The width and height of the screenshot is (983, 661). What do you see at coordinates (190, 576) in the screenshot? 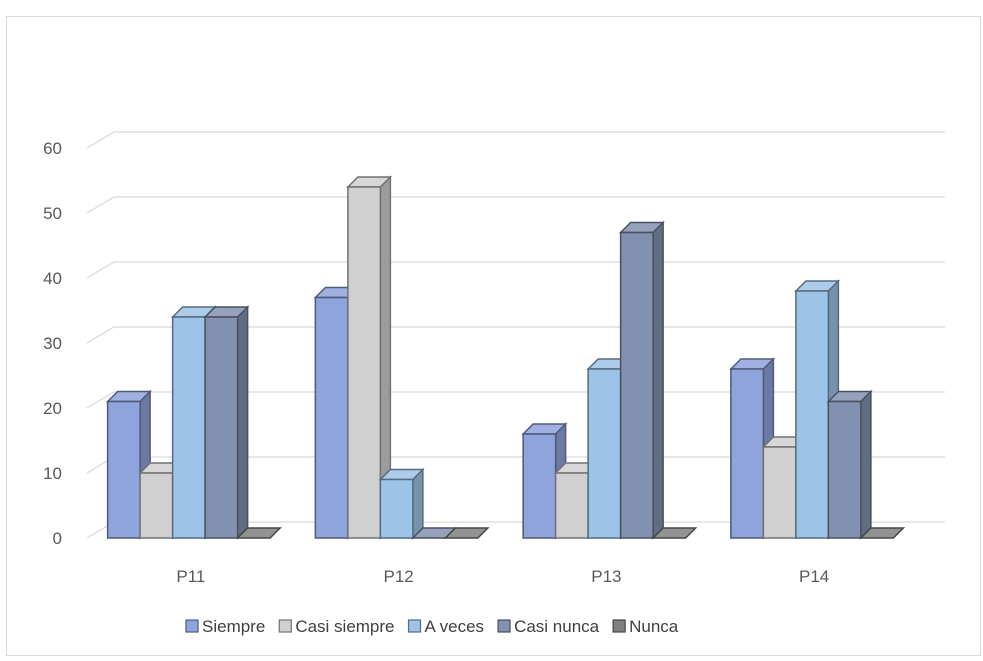
I see `x-tick-label: P11` at bounding box center [190, 576].